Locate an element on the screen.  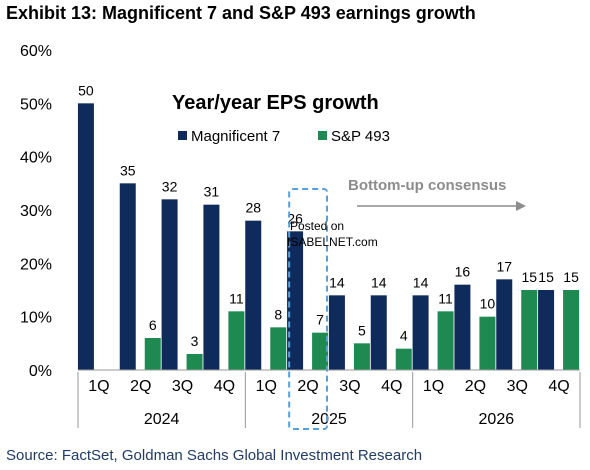
data-label-sp-493: 4 is located at coordinates (404, 336).